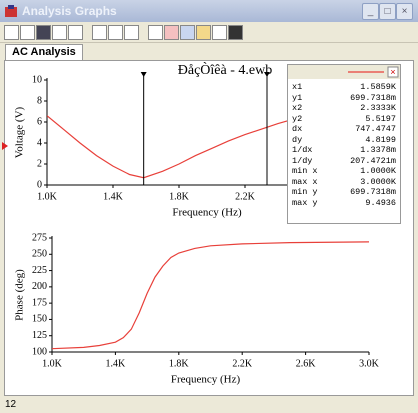 This screenshot has width=418, height=413. What do you see at coordinates (20, 295) in the screenshot?
I see `y-axis-label: Phase (deg)` at bounding box center [20, 295].